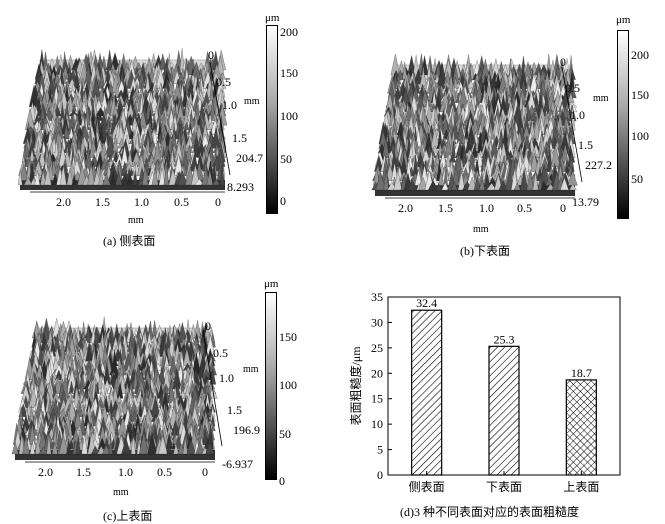 This screenshot has width=665, height=524. Describe the element at coordinates (623, 124) in the screenshot. I see `colorbar` at that location.